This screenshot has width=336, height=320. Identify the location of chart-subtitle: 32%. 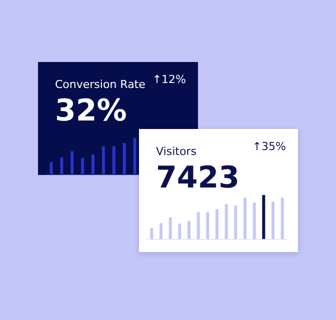
(91, 111).